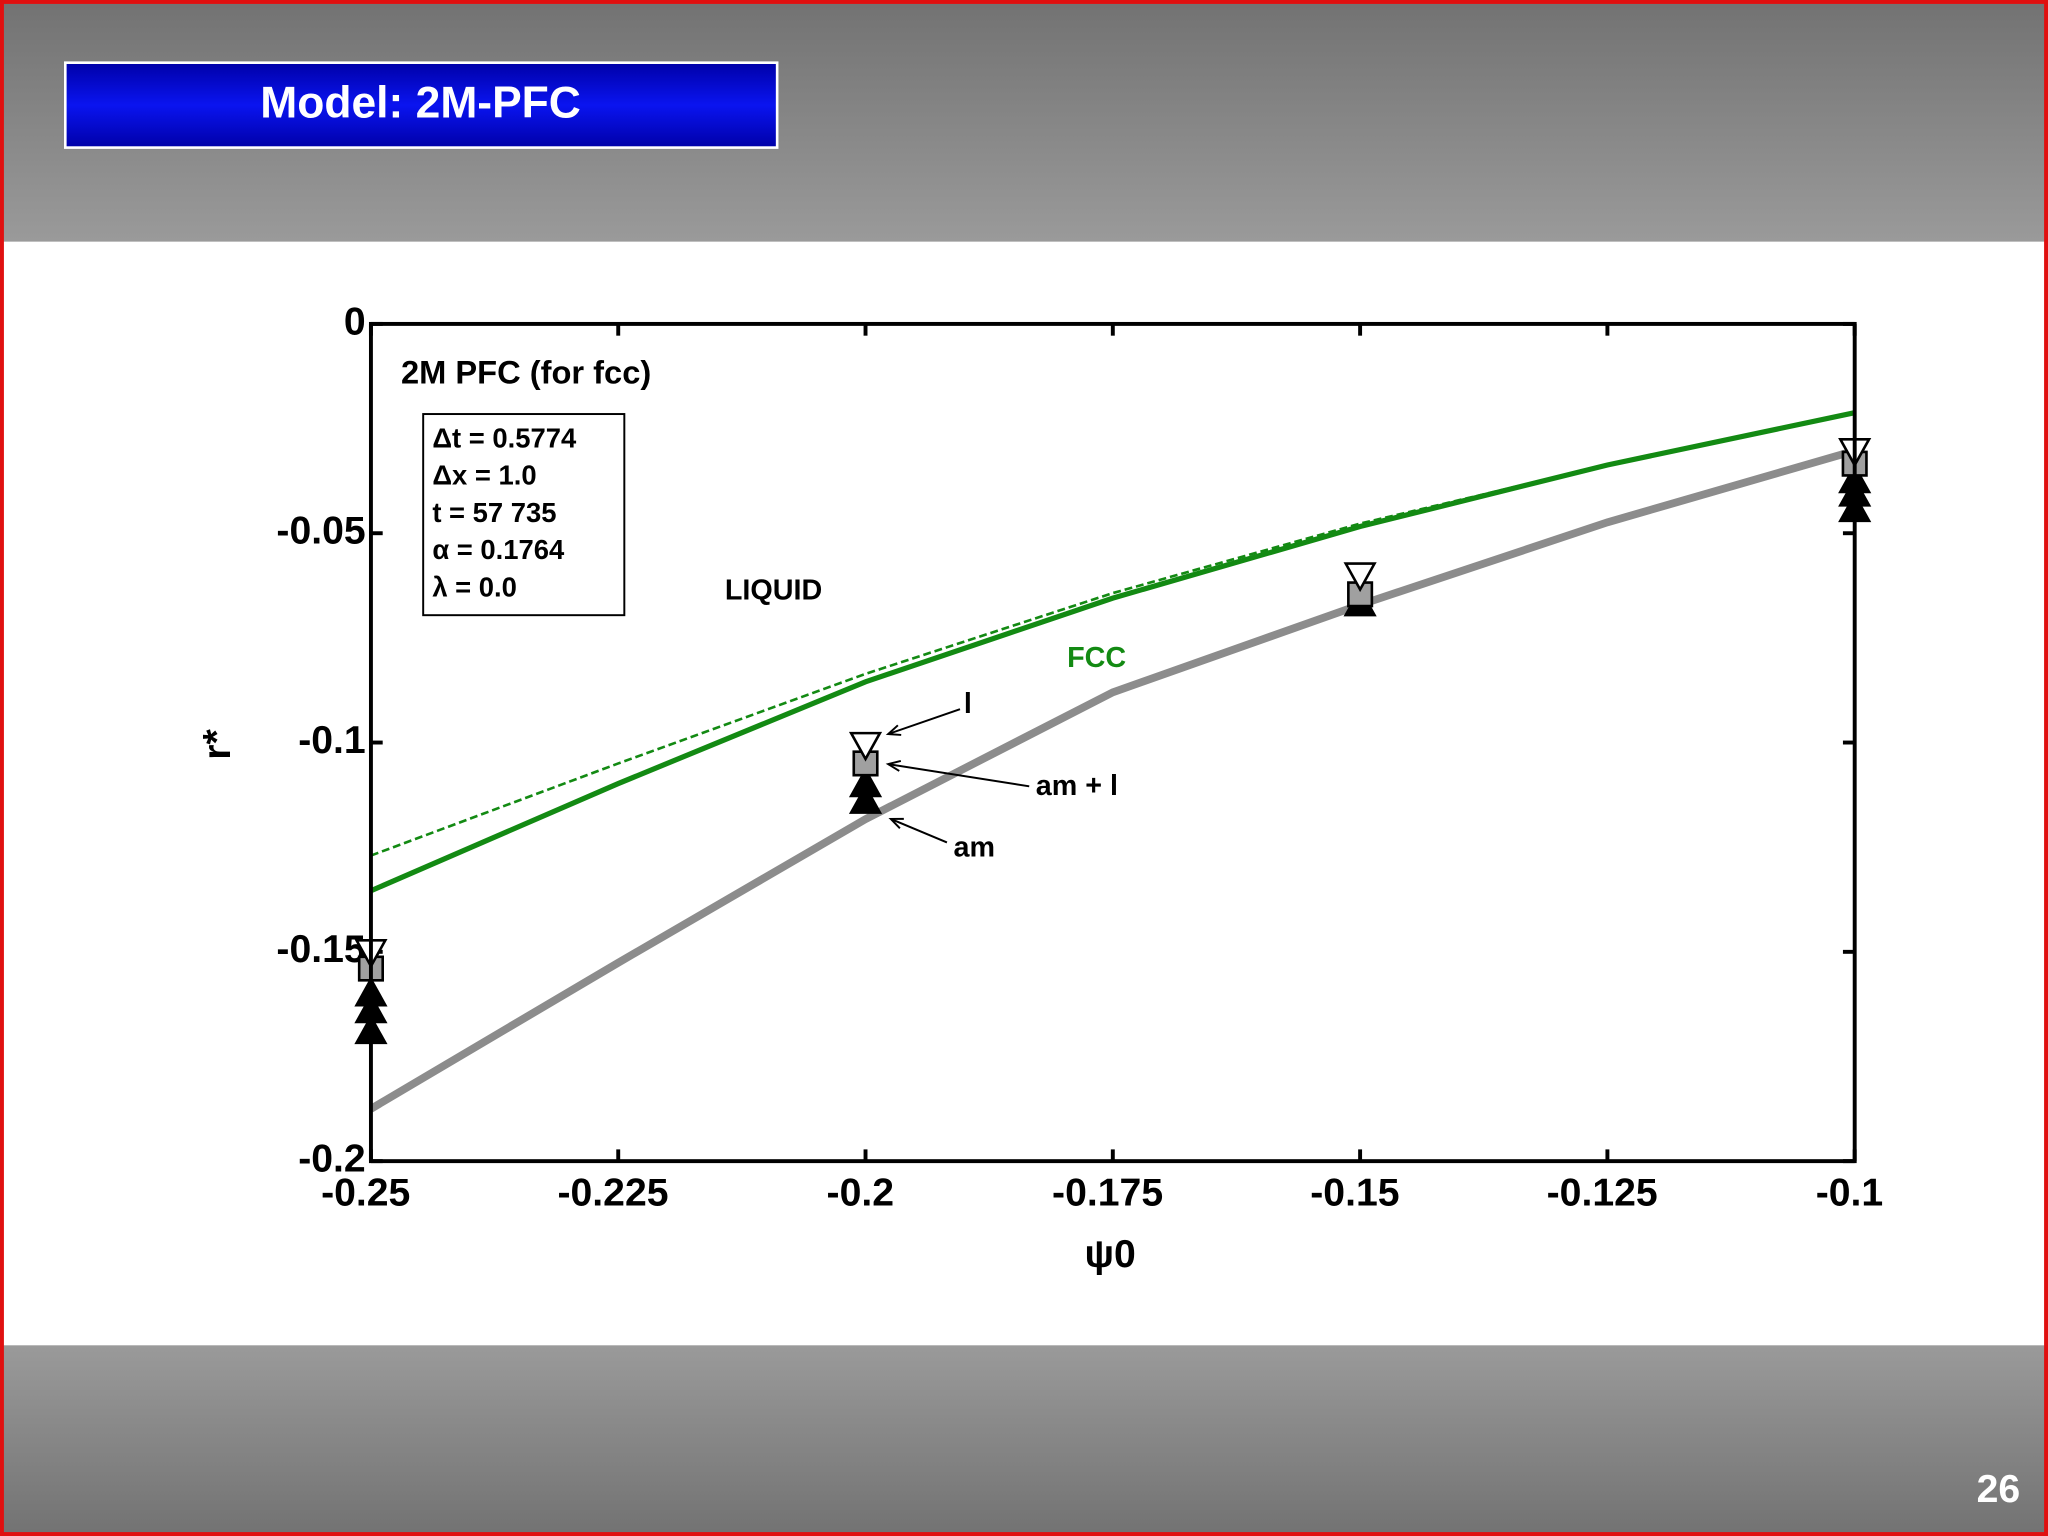 The height and width of the screenshot is (1536, 2048). I want to click on annotation: FCC, so click(1096, 658).